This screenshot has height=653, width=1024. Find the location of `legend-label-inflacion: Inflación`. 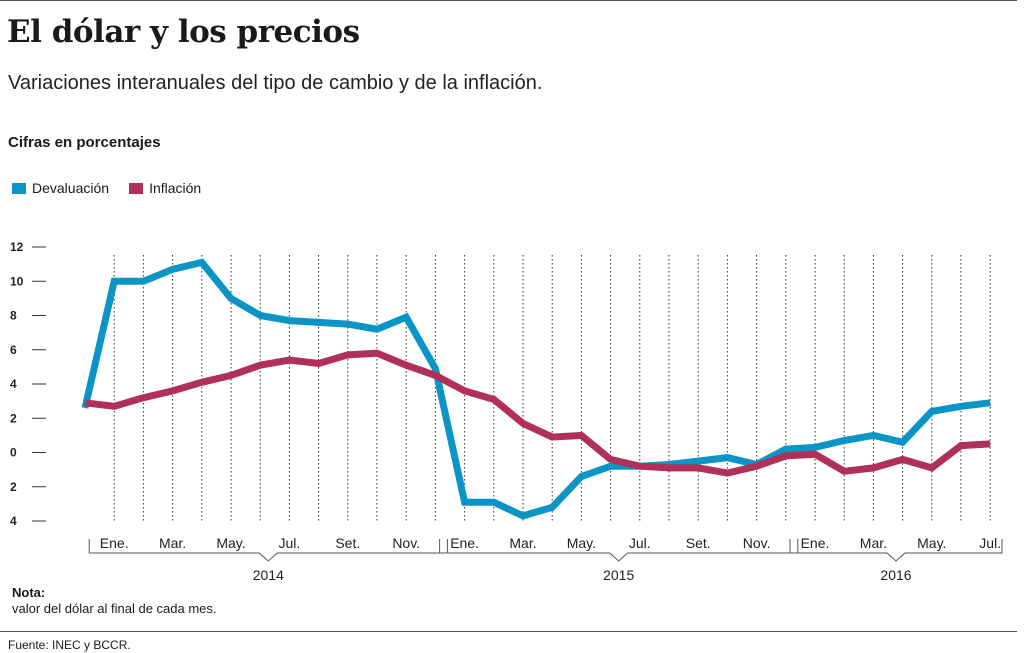

legend-label-inflacion: Inflación is located at coordinates (175, 188).